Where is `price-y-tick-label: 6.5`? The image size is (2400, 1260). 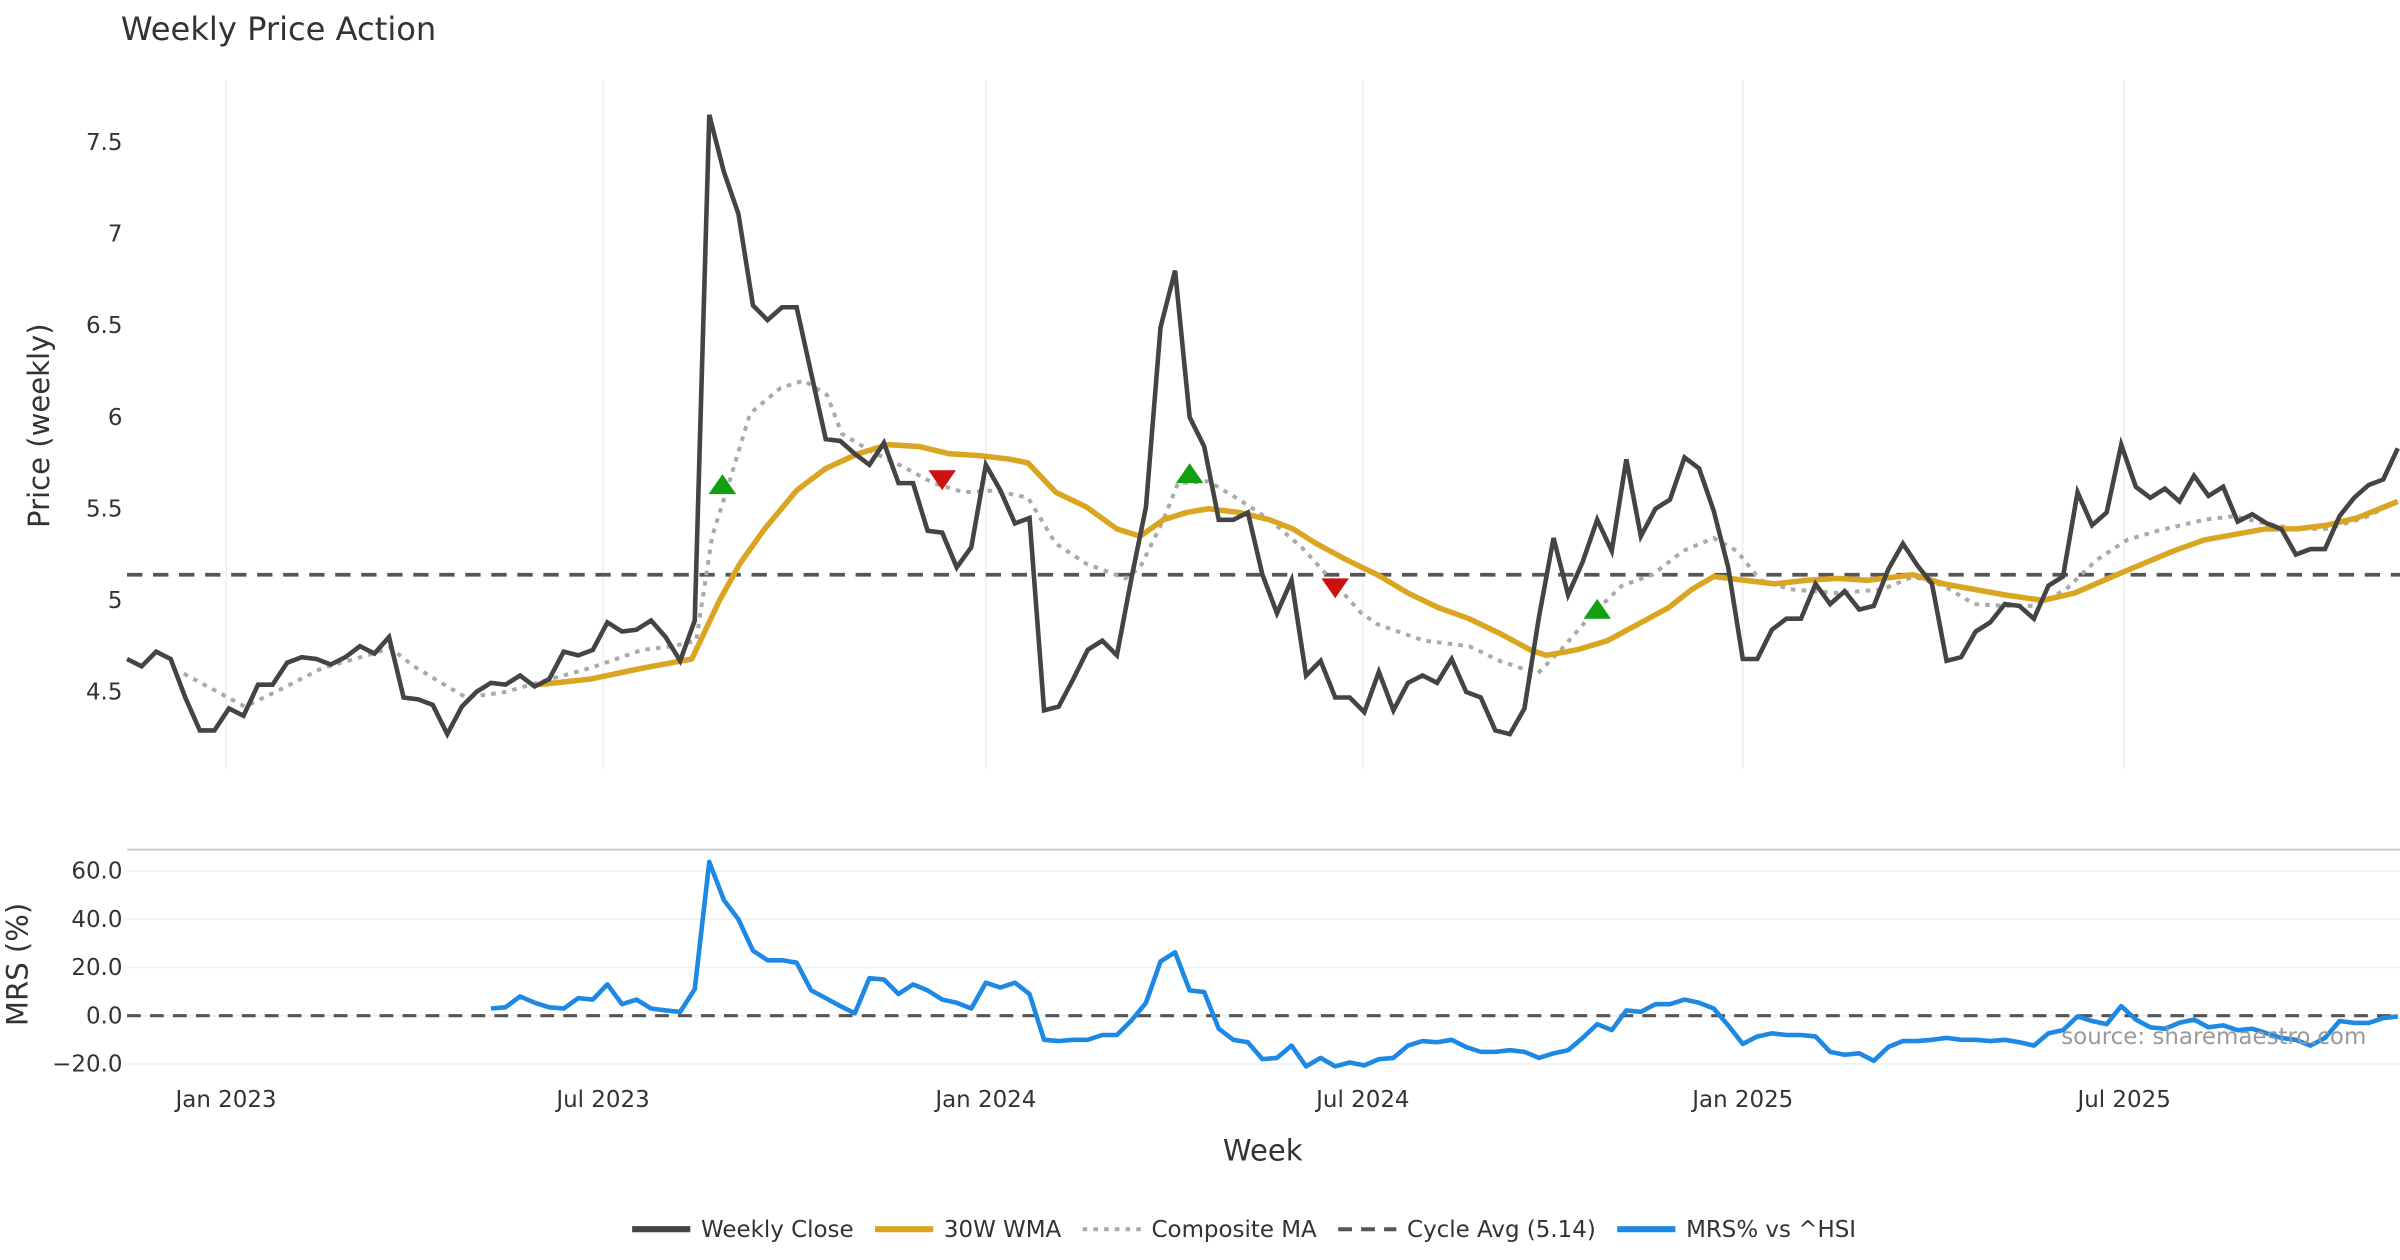
price-y-tick-label: 6.5 is located at coordinates (104, 326).